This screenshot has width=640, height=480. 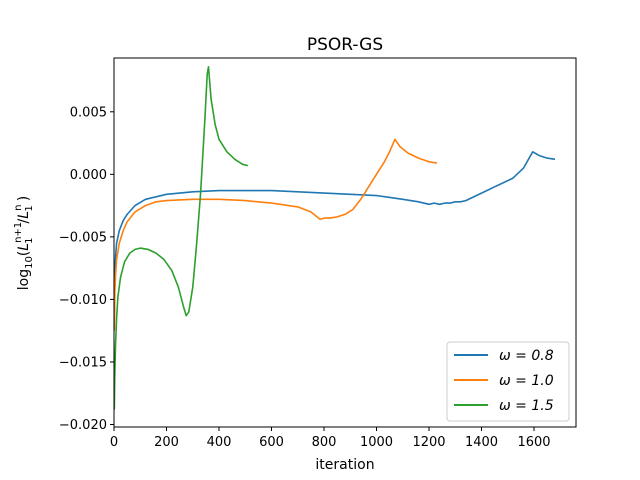 What do you see at coordinates (114, 442) in the screenshot?
I see `x-tick-label: 0` at bounding box center [114, 442].